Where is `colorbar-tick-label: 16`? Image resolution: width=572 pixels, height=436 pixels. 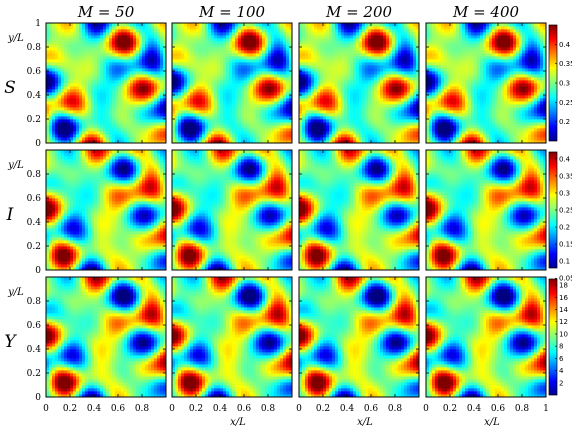
colorbar-tick-label: 16 is located at coordinates (563, 298).